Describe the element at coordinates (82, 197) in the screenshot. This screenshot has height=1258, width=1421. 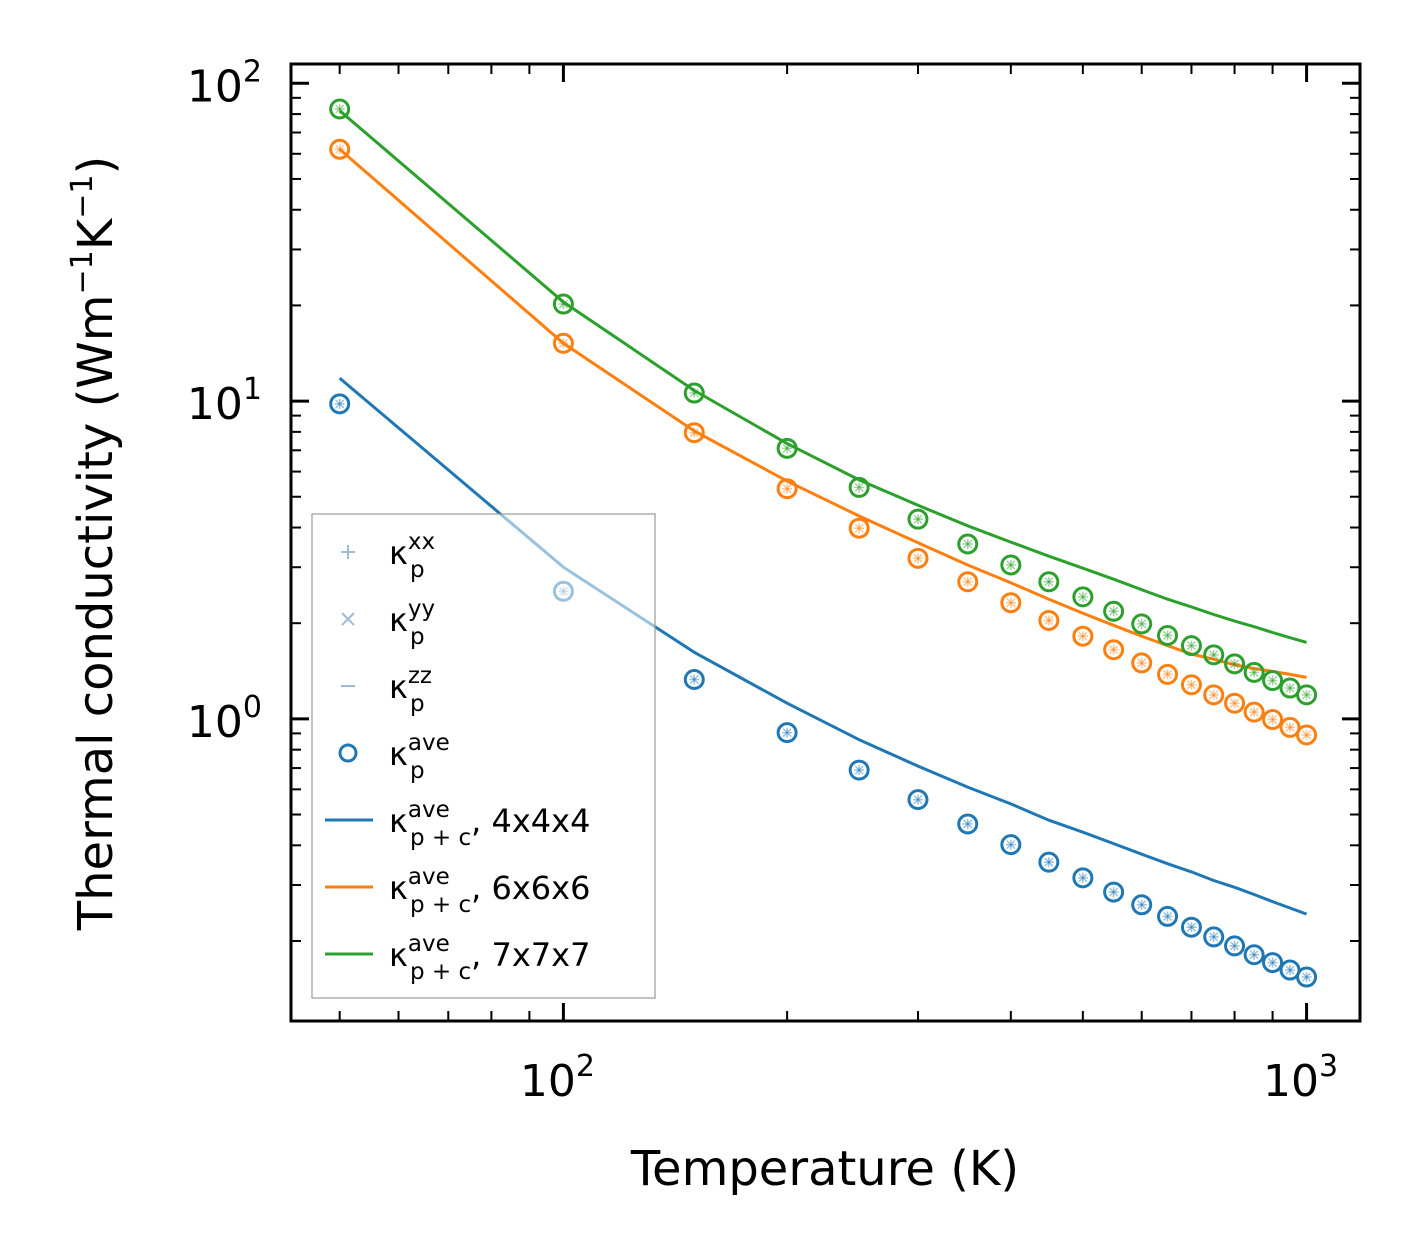
I see `y-axis-title-sup2: −1` at that location.